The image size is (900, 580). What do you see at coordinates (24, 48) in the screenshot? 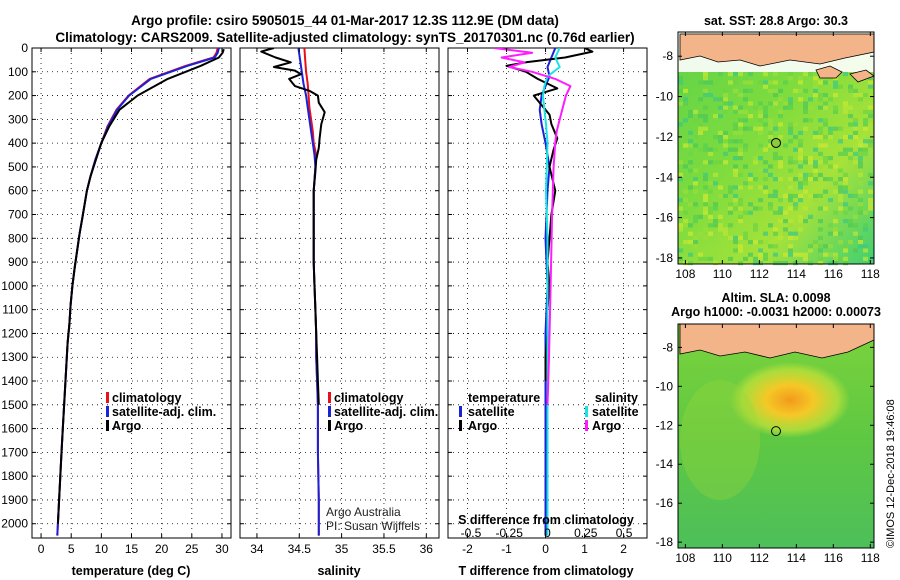
I see `depth-tick-label: 0` at bounding box center [24, 48].